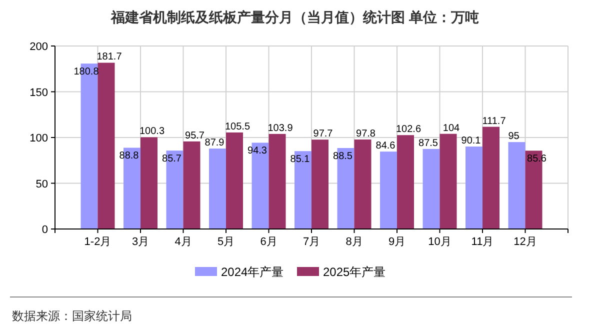  What do you see at coordinates (354, 272) in the screenshot?
I see `legend-label: 2025年产量` at bounding box center [354, 272].